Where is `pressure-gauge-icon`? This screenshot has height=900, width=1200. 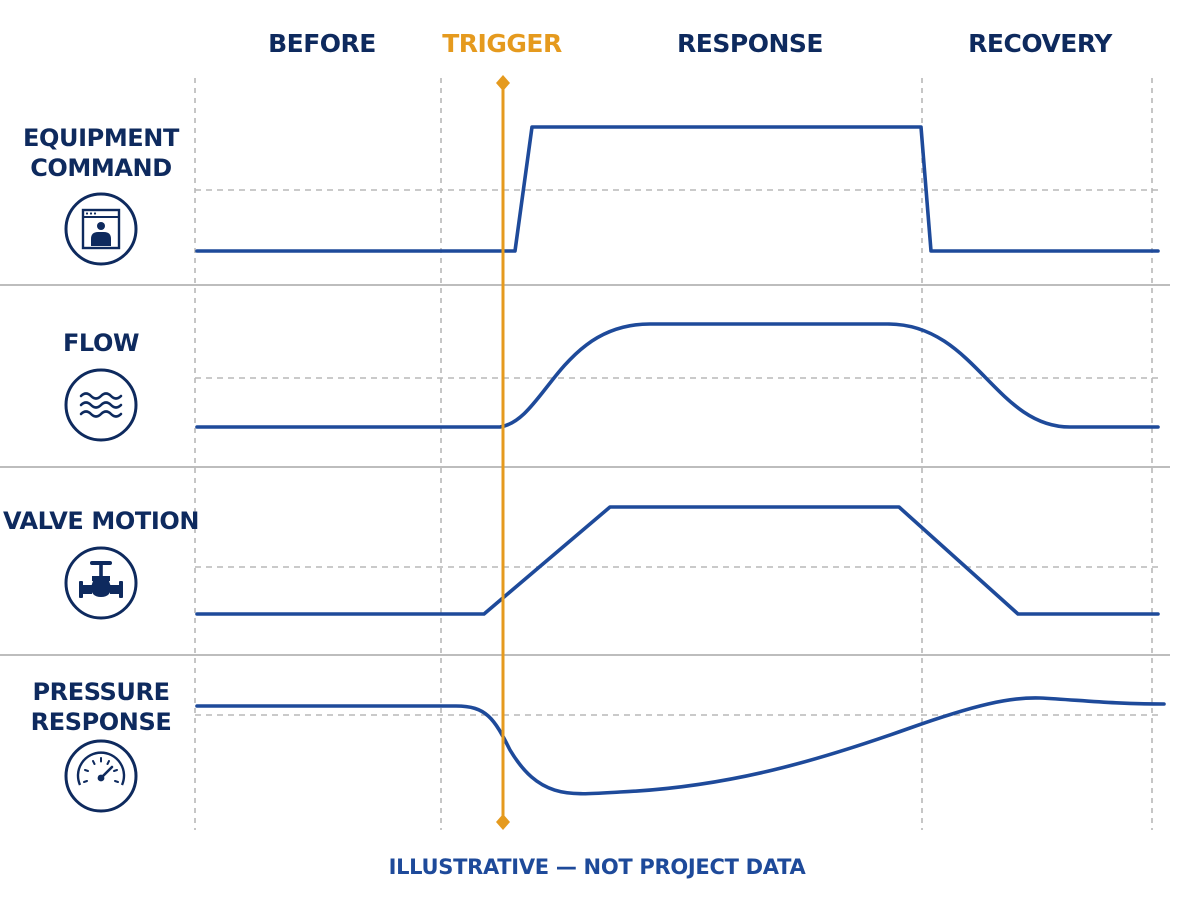 pressure-gauge-icon is located at coordinates (101, 776).